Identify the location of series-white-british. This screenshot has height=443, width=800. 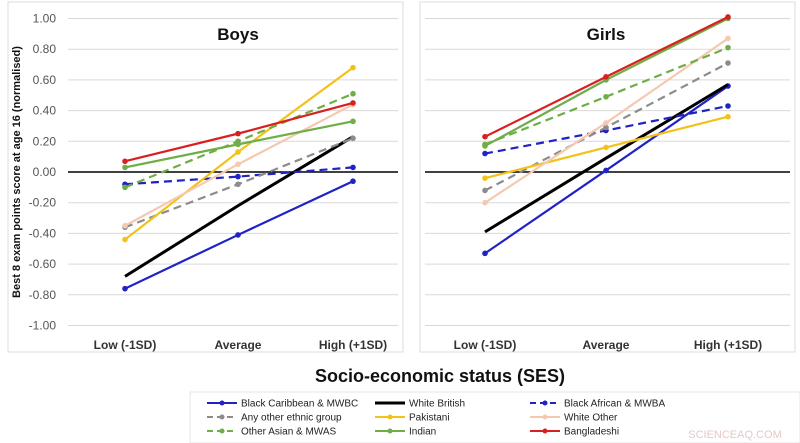
(239, 206).